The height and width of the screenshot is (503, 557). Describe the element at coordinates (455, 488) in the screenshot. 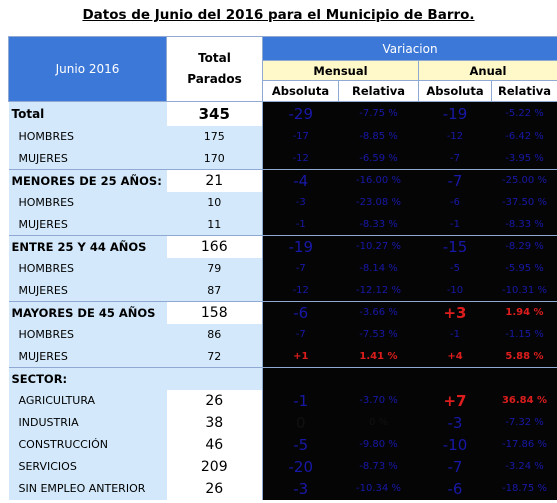

I see `anual-absoluta: -6` at that location.